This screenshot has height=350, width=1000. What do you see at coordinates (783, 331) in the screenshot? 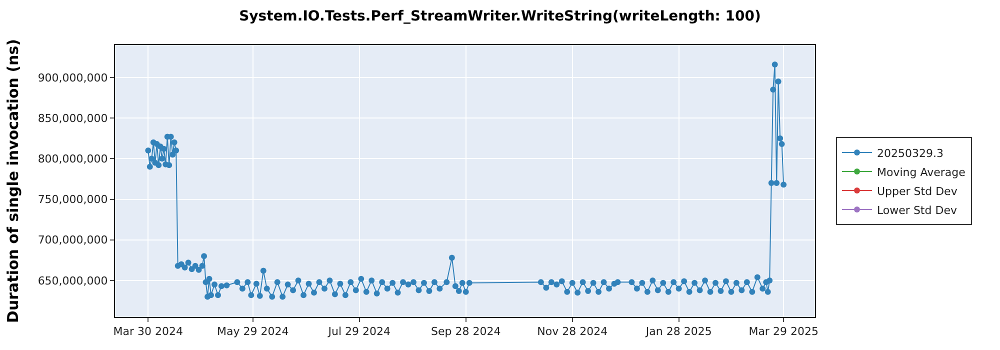
I see `x-tick-label: Mar 29 2025` at bounding box center [783, 331].